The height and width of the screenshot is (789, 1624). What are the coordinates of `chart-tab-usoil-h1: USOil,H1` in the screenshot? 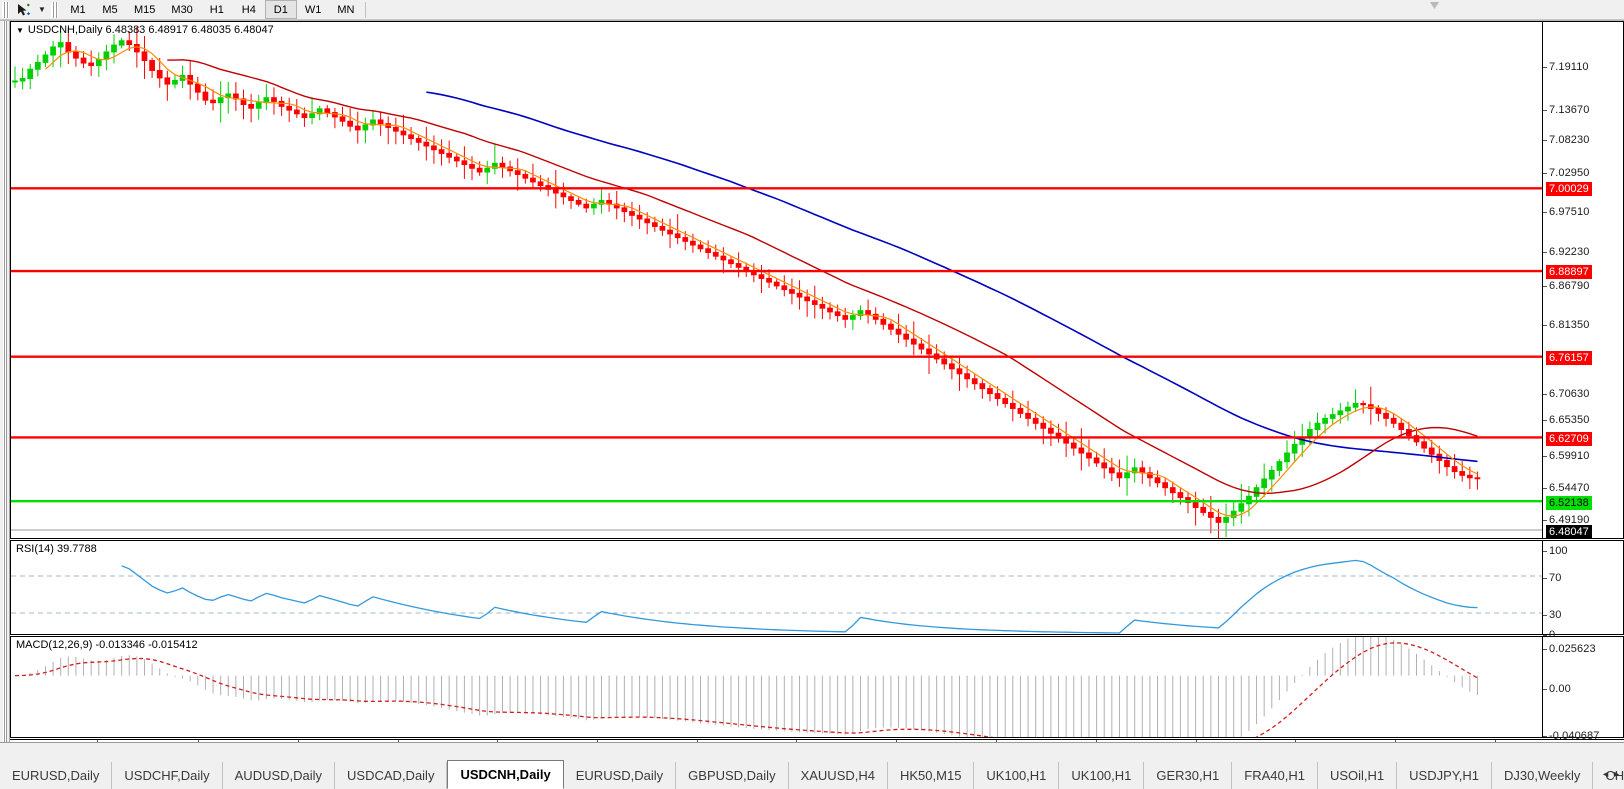 It's located at (1358, 775).